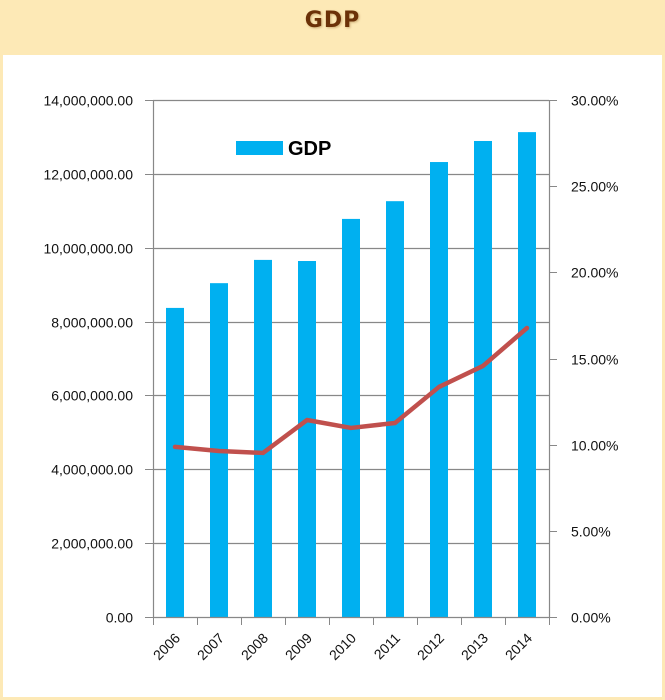  Describe the element at coordinates (332, 20) in the screenshot. I see `chart-title: GDP` at that location.